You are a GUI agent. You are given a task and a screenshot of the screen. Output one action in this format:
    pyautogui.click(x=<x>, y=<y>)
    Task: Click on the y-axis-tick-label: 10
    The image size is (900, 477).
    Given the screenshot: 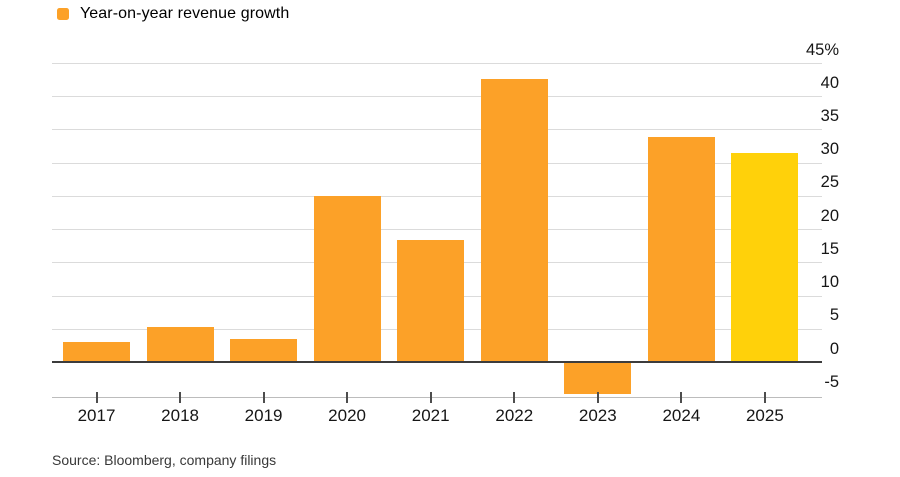 What is the action you would take?
    pyautogui.click(x=829, y=282)
    